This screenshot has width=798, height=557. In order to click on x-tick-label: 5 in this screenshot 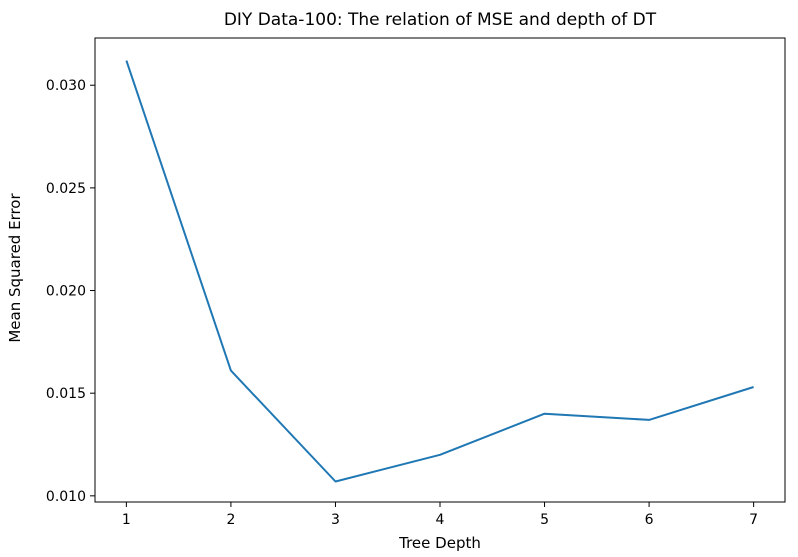, I will do `click(544, 520)`.